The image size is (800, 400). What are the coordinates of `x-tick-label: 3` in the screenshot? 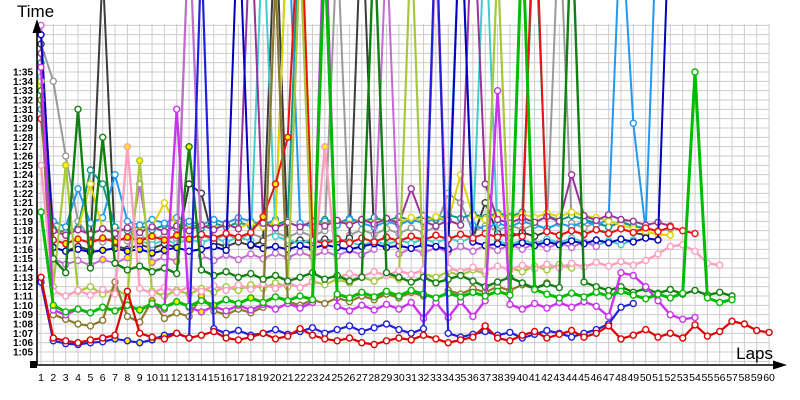 It's located at (66, 378).